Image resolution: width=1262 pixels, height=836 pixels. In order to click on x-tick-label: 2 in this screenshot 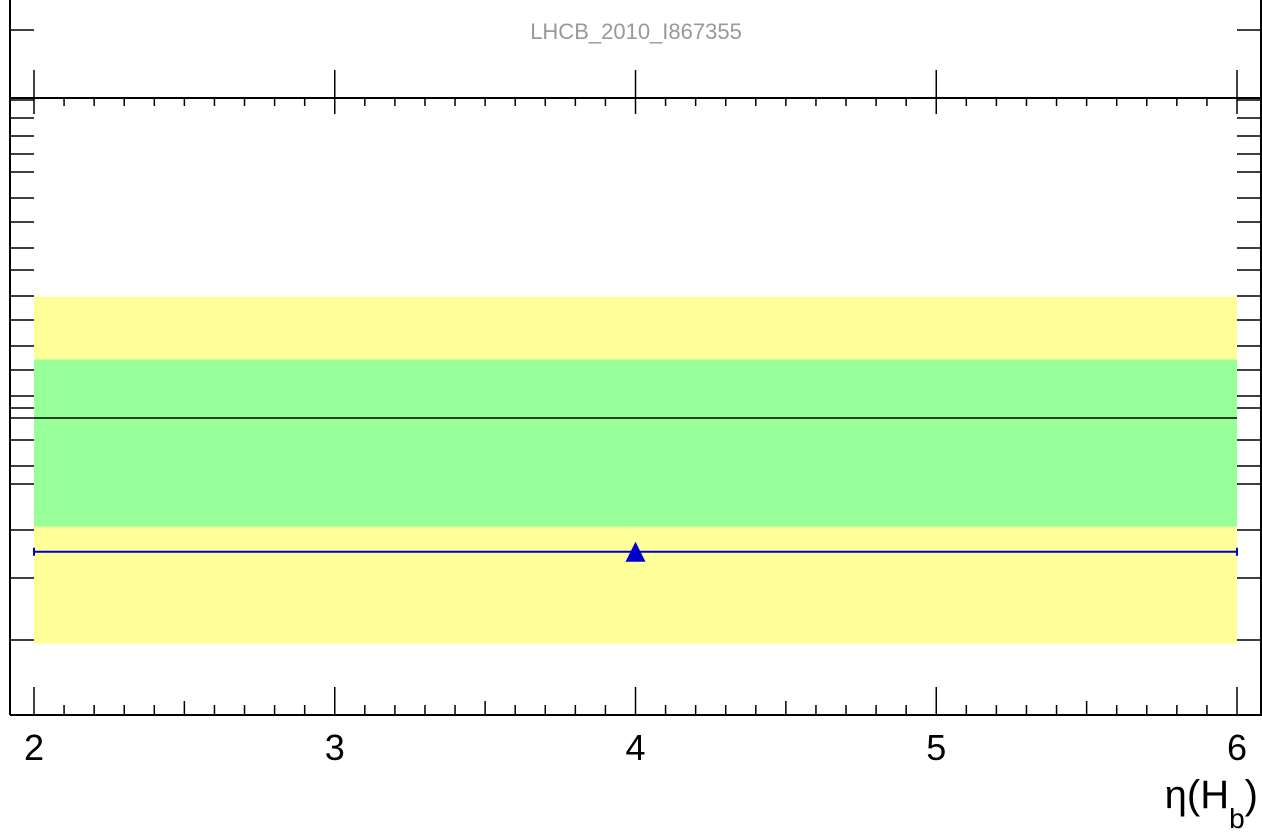, I will do `click(34, 747)`.